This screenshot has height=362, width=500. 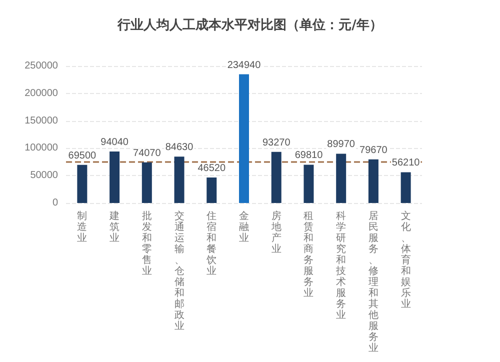 I want to click on data-label: 89970, so click(x=341, y=144).